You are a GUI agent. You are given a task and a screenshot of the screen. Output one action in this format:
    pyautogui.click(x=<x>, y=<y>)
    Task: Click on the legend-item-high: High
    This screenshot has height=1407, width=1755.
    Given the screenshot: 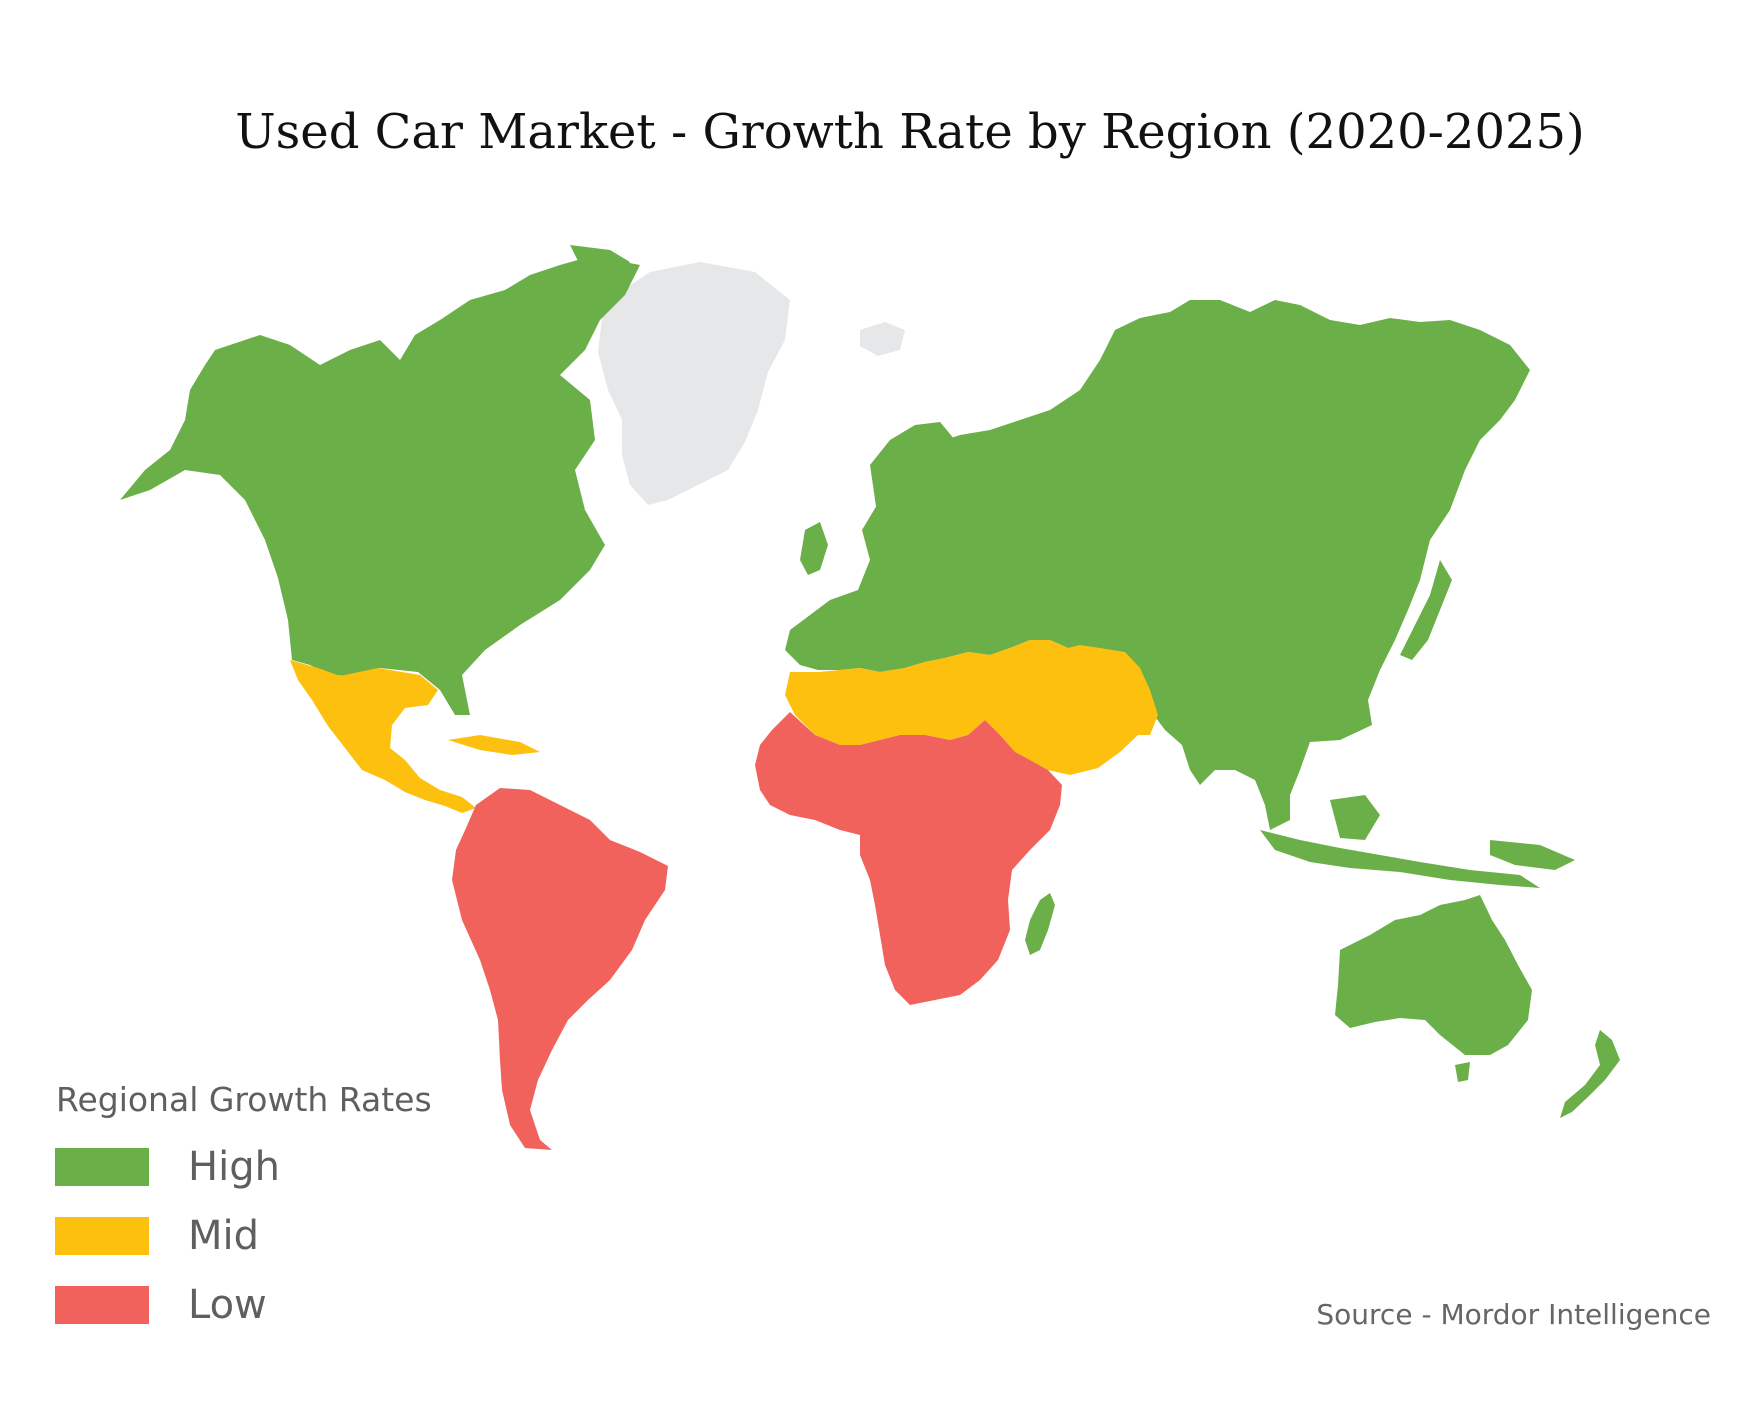 What is the action you would take?
    pyautogui.click(x=255, y=1167)
    